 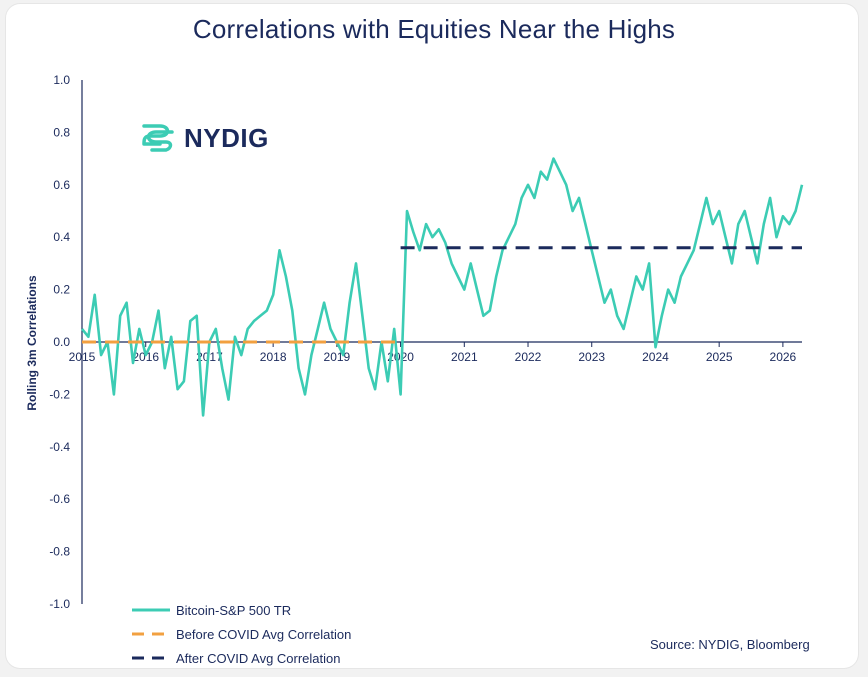 I want to click on legend-item-bitcoin: Bitcoin-S&P 500 TR, so click(x=240, y=610).